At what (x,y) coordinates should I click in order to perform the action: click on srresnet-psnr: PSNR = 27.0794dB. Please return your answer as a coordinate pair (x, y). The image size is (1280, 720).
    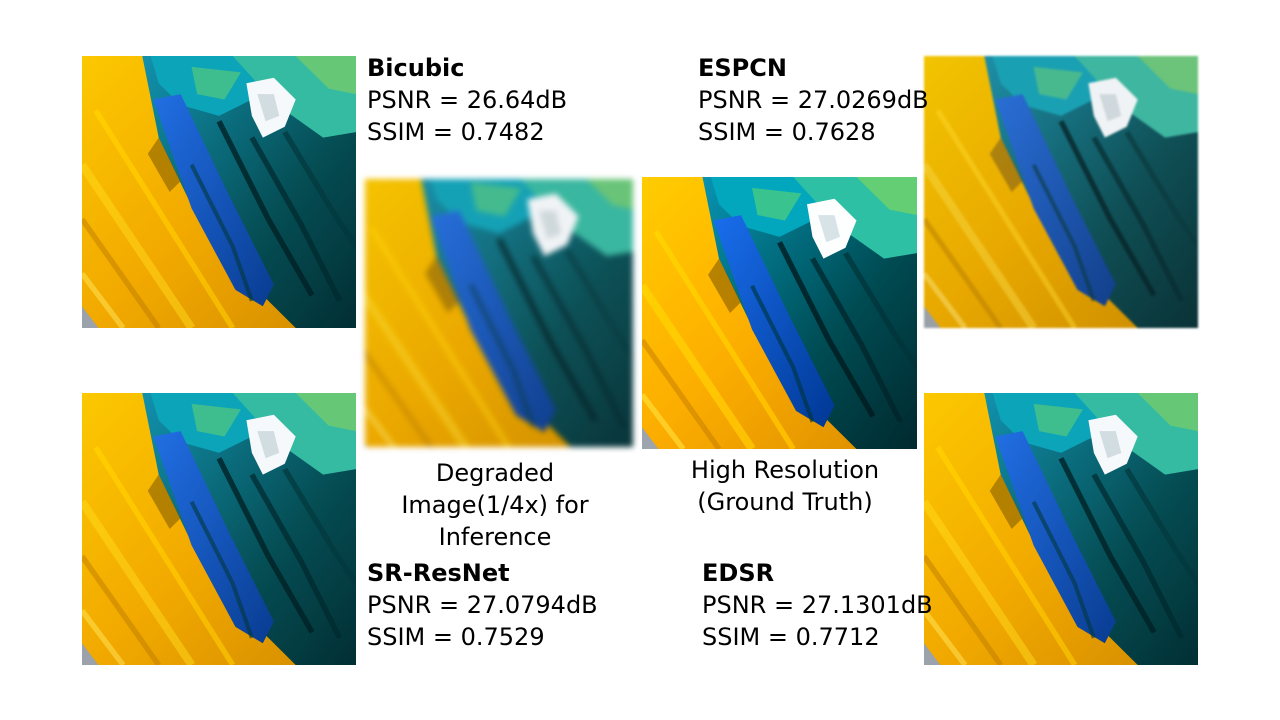
    Looking at the image, I should click on (482, 605).